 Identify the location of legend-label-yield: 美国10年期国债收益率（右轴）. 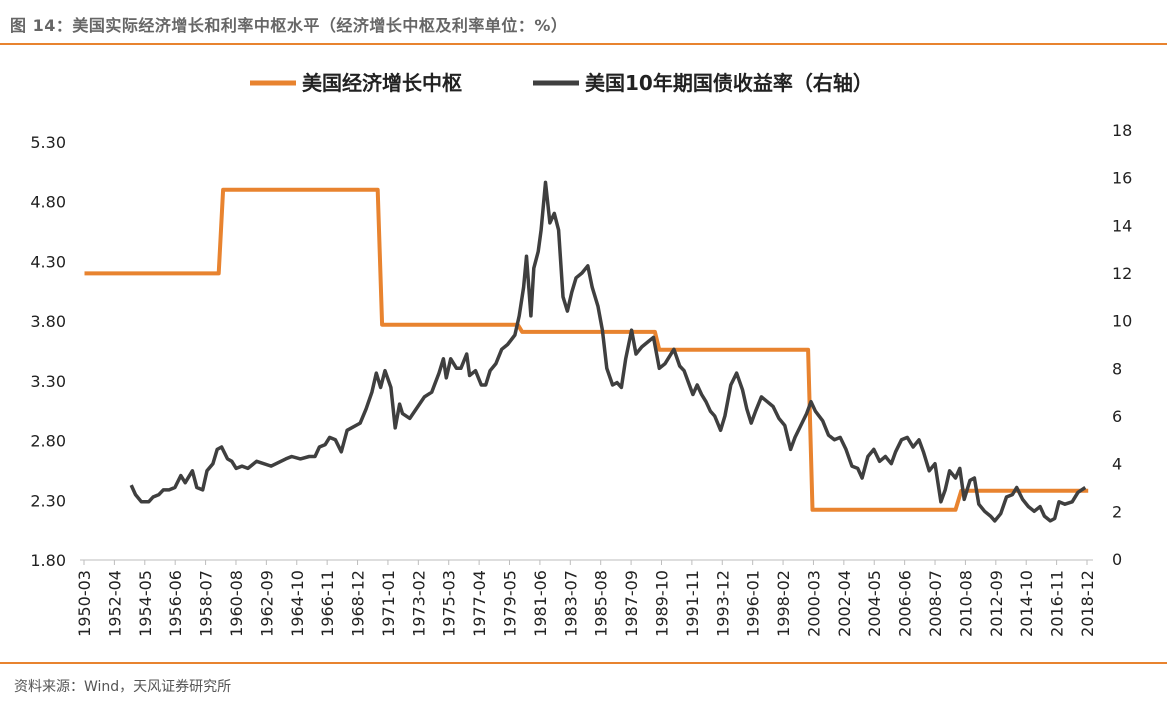
(729, 83).